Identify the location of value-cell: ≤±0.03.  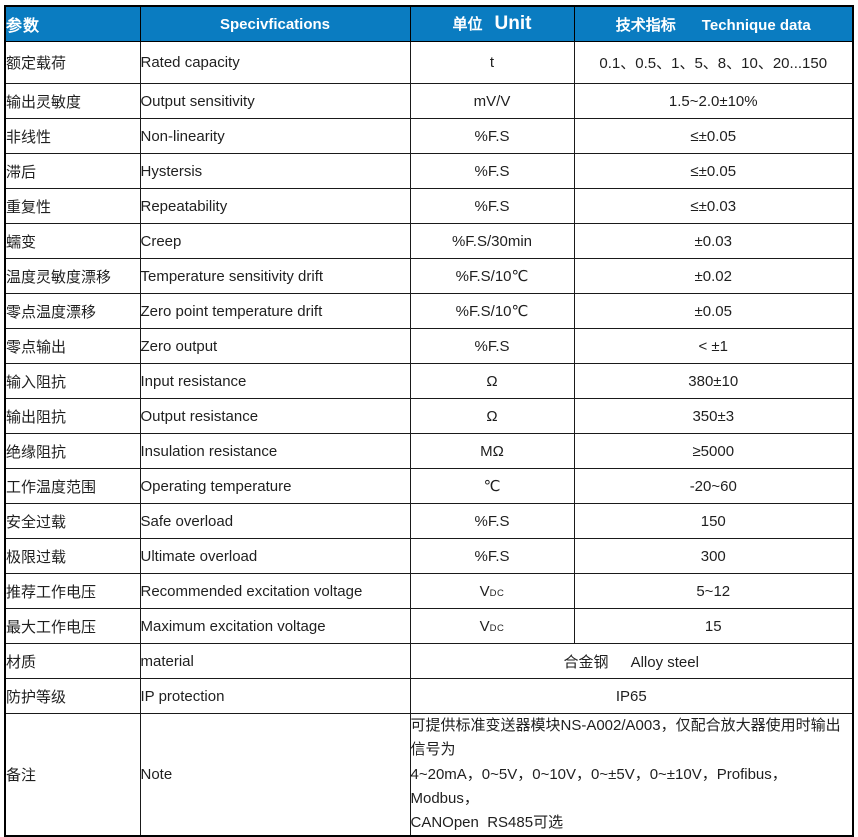
(713, 206).